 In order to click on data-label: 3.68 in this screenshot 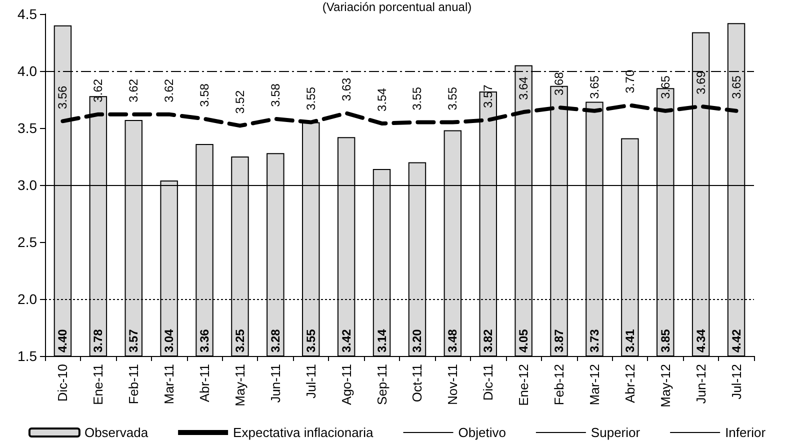, I will do `click(559, 84)`.